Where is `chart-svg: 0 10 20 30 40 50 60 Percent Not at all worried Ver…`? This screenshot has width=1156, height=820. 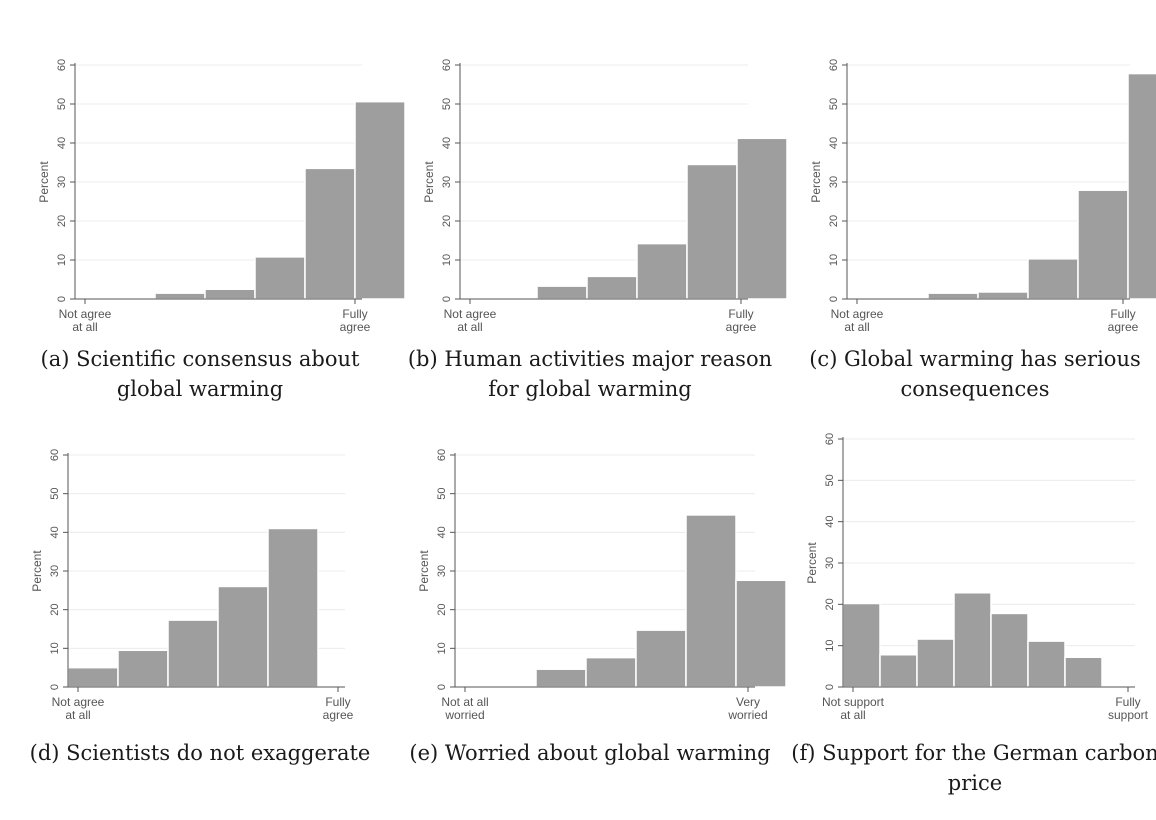
chart-svg: 0 10 20 30 40 50 60 Percent Not at all worried Ver… is located at coordinates (602, 585).